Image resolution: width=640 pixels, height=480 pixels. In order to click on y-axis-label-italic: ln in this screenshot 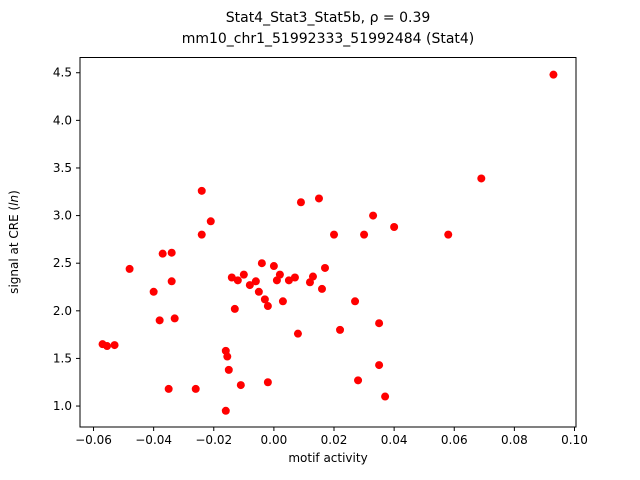, I will do `click(14, 200)`.